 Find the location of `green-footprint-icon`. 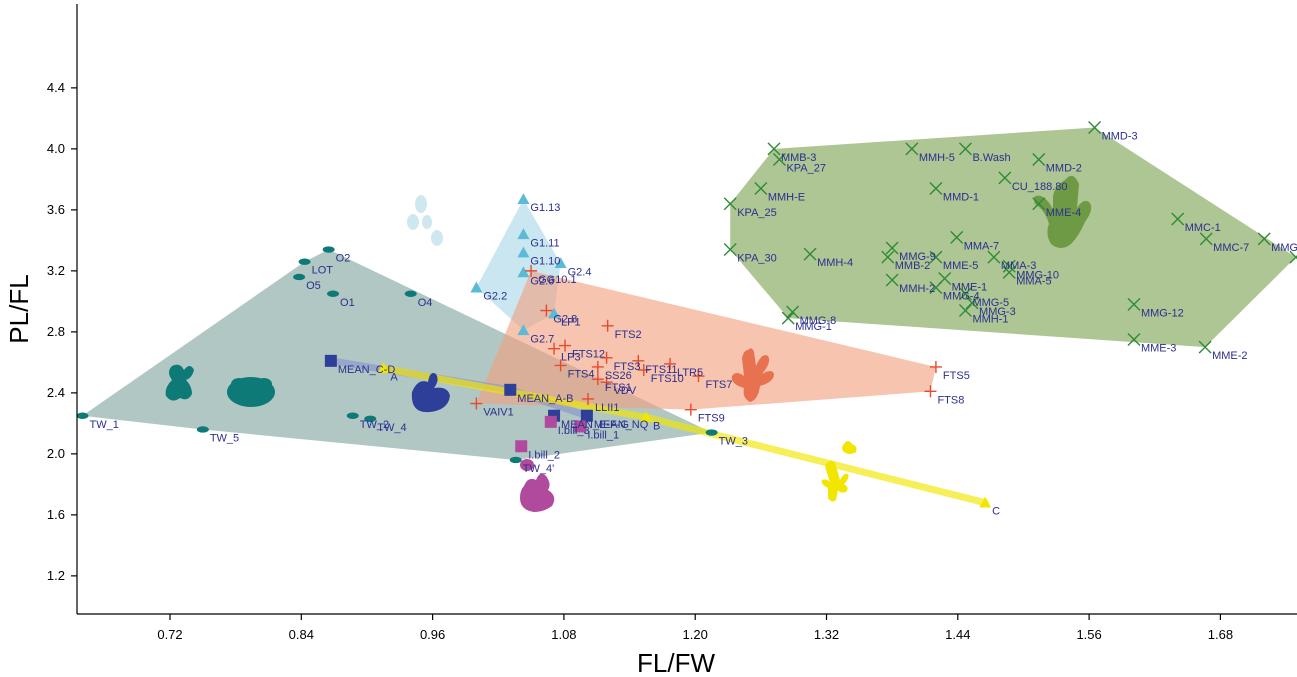

green-footprint-icon is located at coordinates (1062, 211).